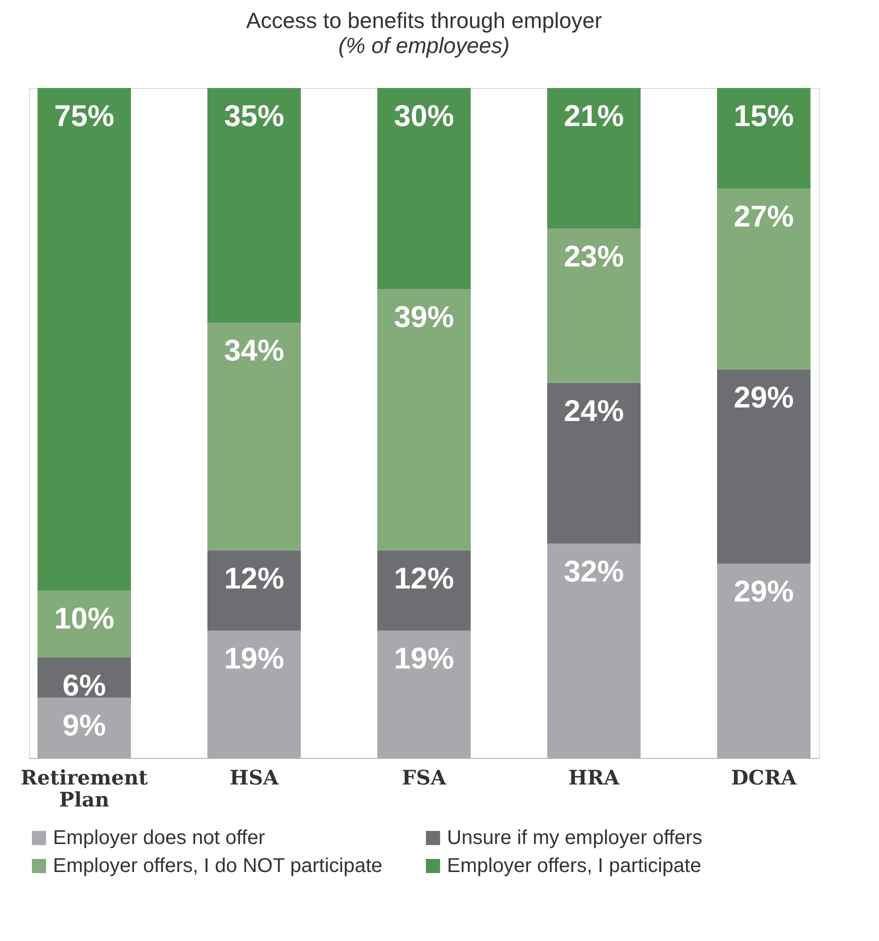 This screenshot has width=879, height=941. What do you see at coordinates (594, 778) in the screenshot?
I see `x-tick-label: HRA` at bounding box center [594, 778].